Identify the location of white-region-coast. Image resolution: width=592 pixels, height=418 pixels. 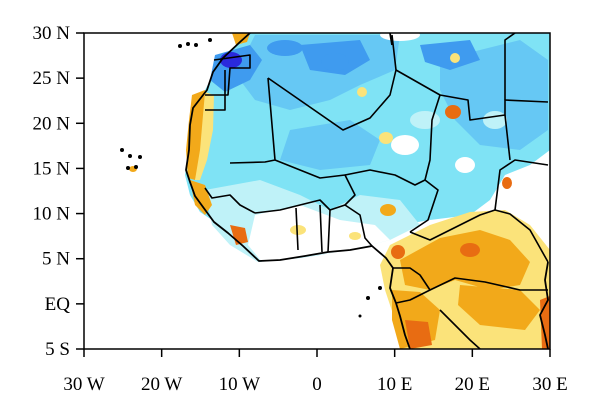
(319, 233).